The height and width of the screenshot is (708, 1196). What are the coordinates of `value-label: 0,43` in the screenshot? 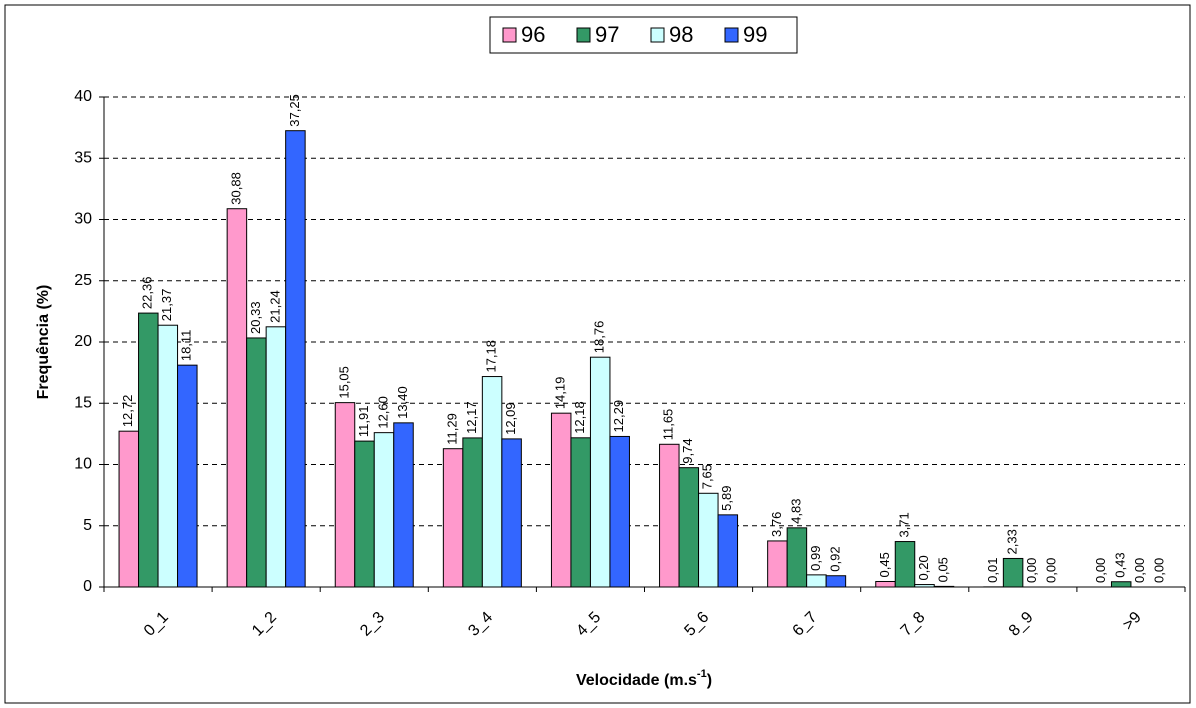 It's located at (1120, 564).